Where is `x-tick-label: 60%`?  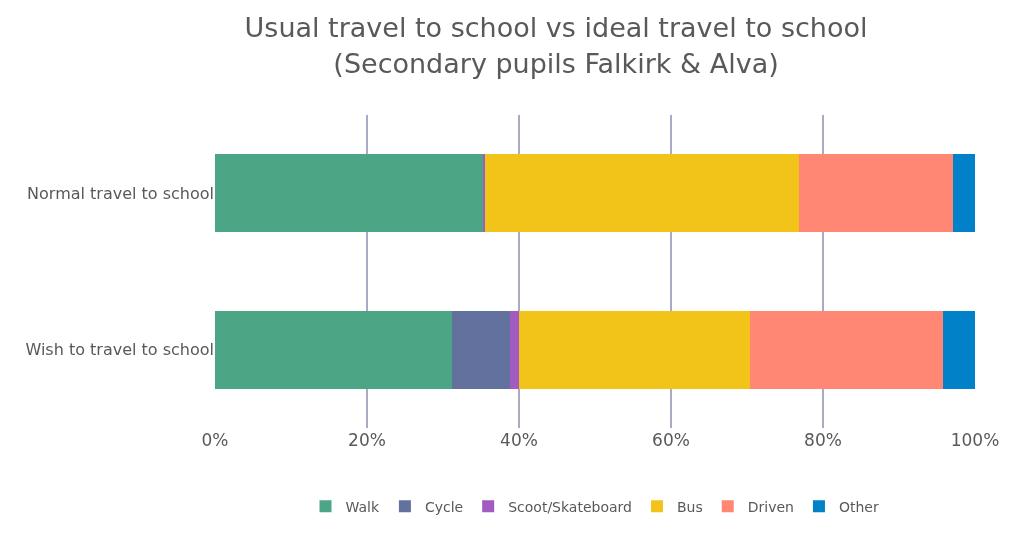 x-tick-label: 60% is located at coordinates (671, 440).